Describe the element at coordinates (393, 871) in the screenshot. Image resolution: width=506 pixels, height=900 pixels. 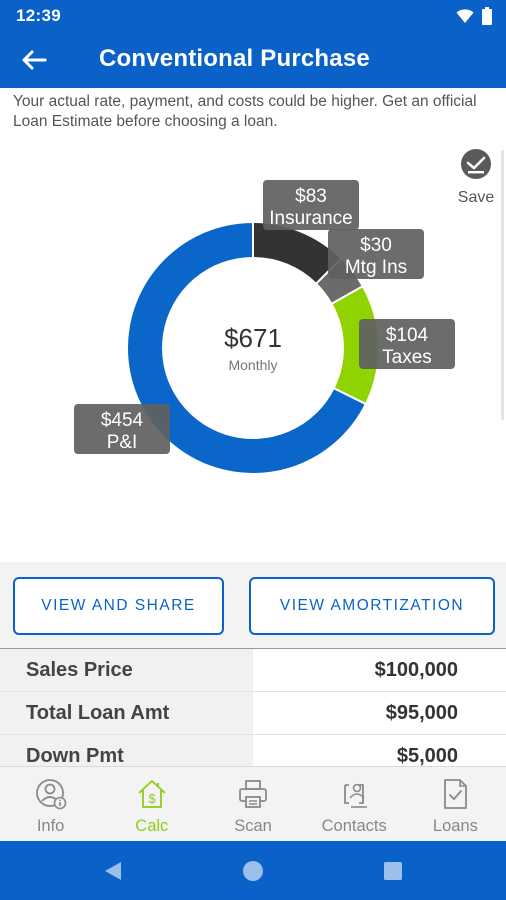
I see `system-recents-icon` at that location.